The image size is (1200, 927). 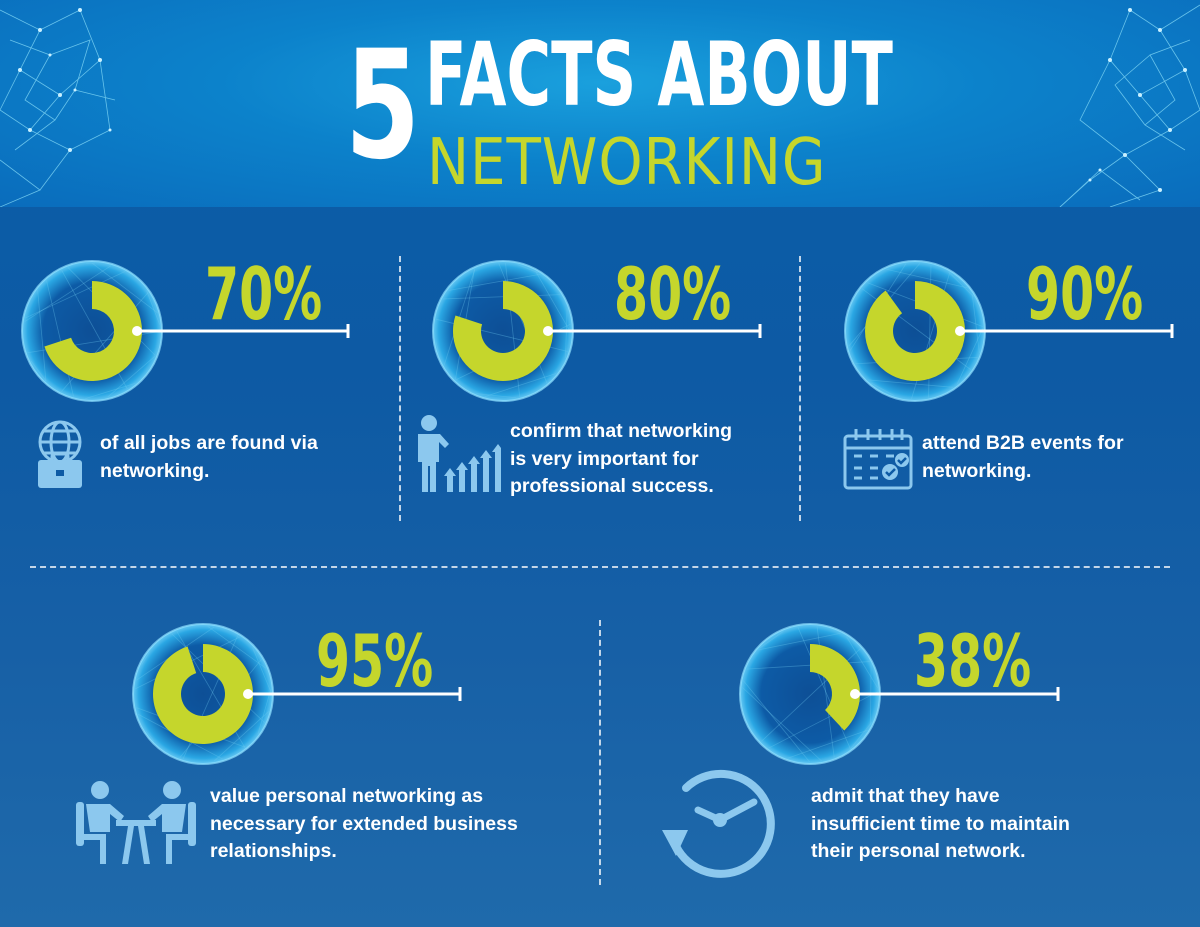 I want to click on meeting-people-icon, so click(x=136, y=822).